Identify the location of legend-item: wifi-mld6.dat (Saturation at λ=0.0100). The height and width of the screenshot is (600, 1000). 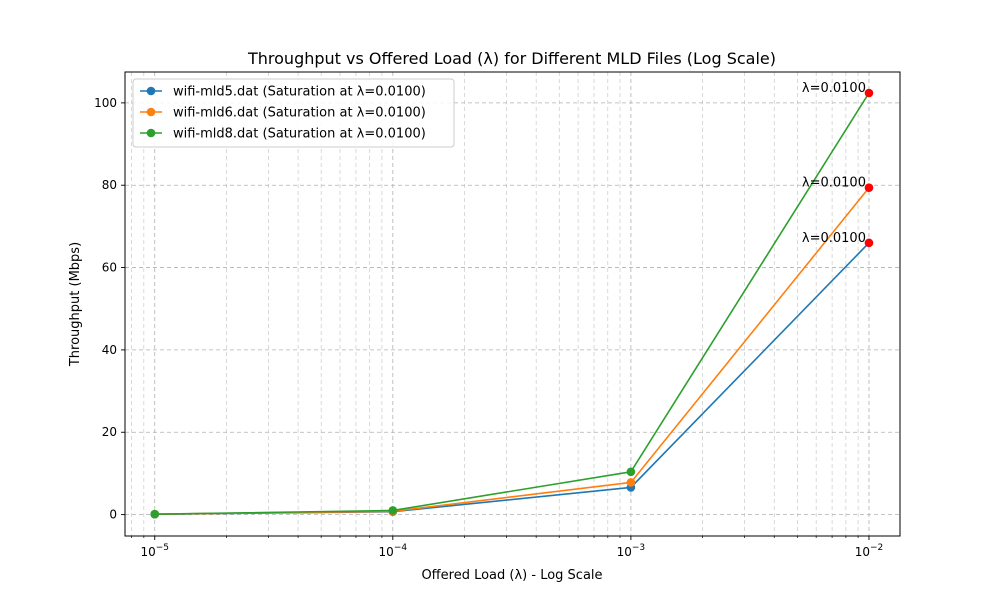
(283, 113).